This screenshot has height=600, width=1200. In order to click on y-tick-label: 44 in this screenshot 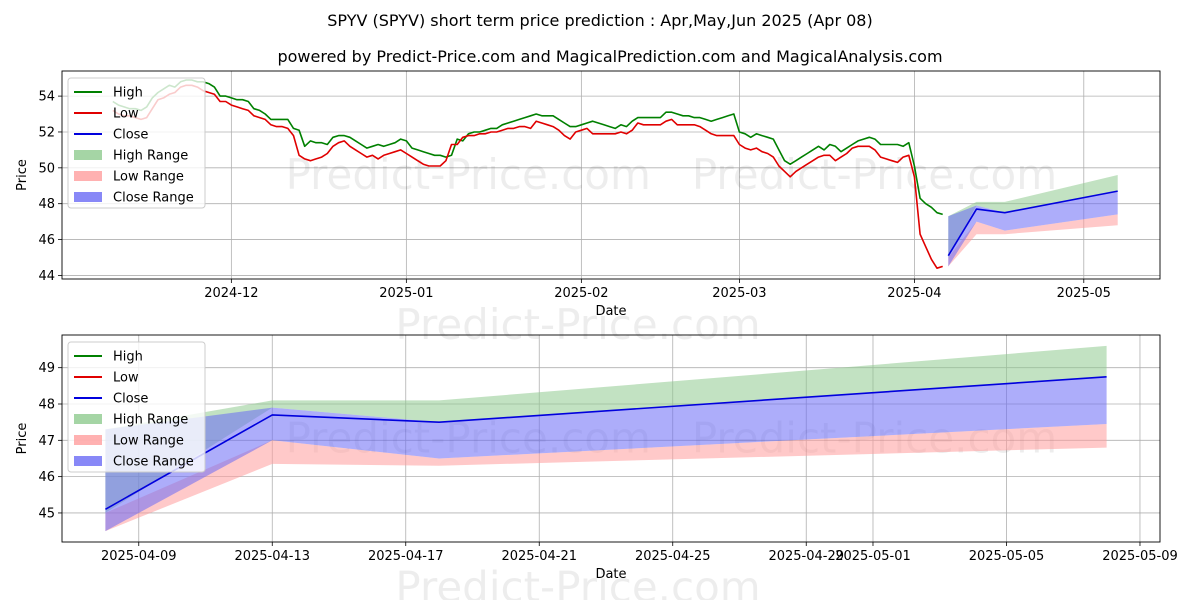, I will do `click(46, 276)`.